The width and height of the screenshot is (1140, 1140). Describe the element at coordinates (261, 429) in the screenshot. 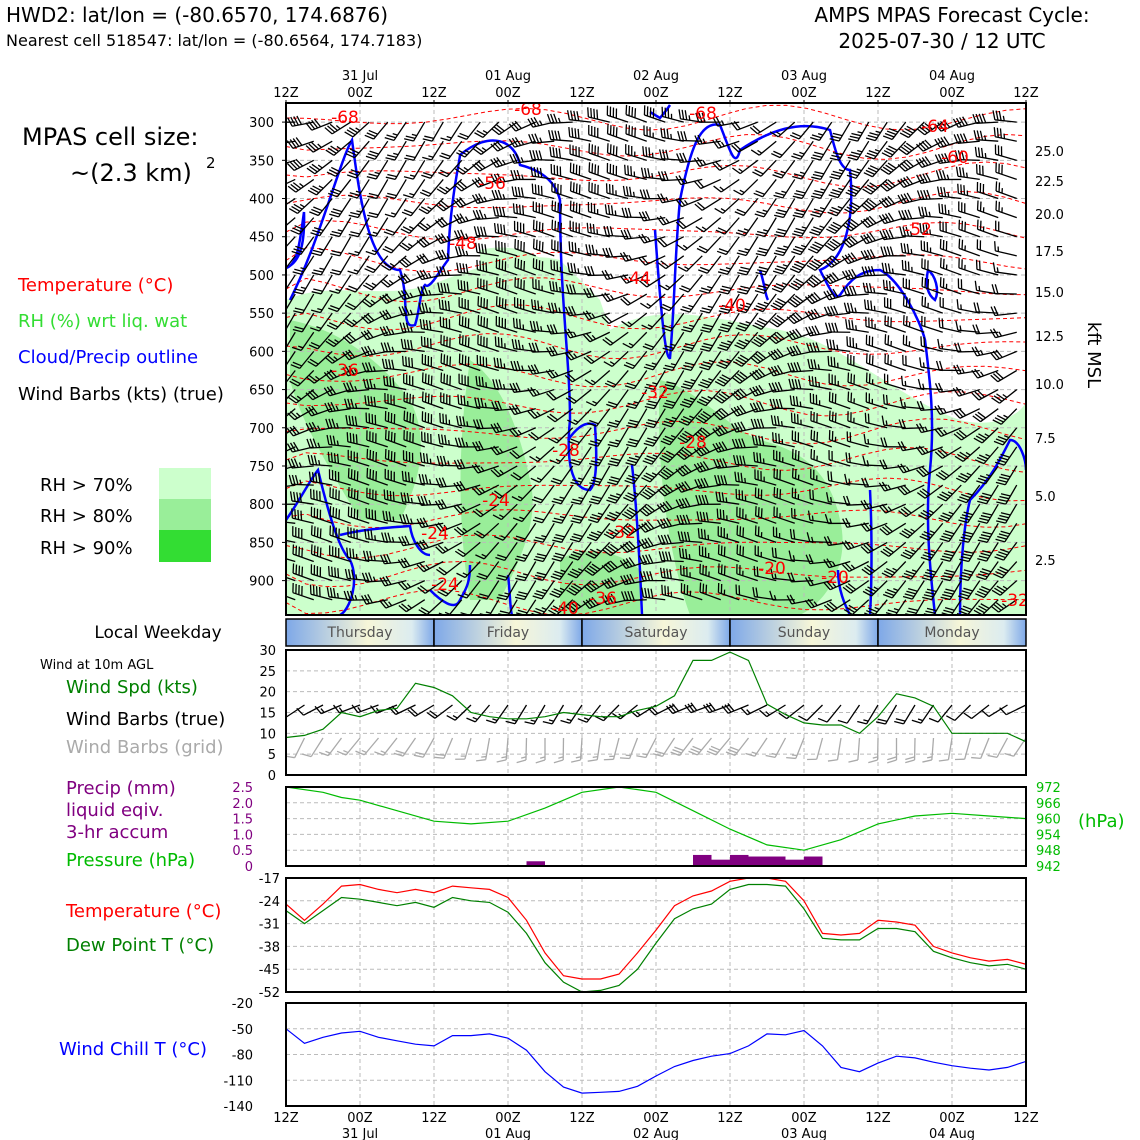

I see `pressure-tick-label: 700` at that location.